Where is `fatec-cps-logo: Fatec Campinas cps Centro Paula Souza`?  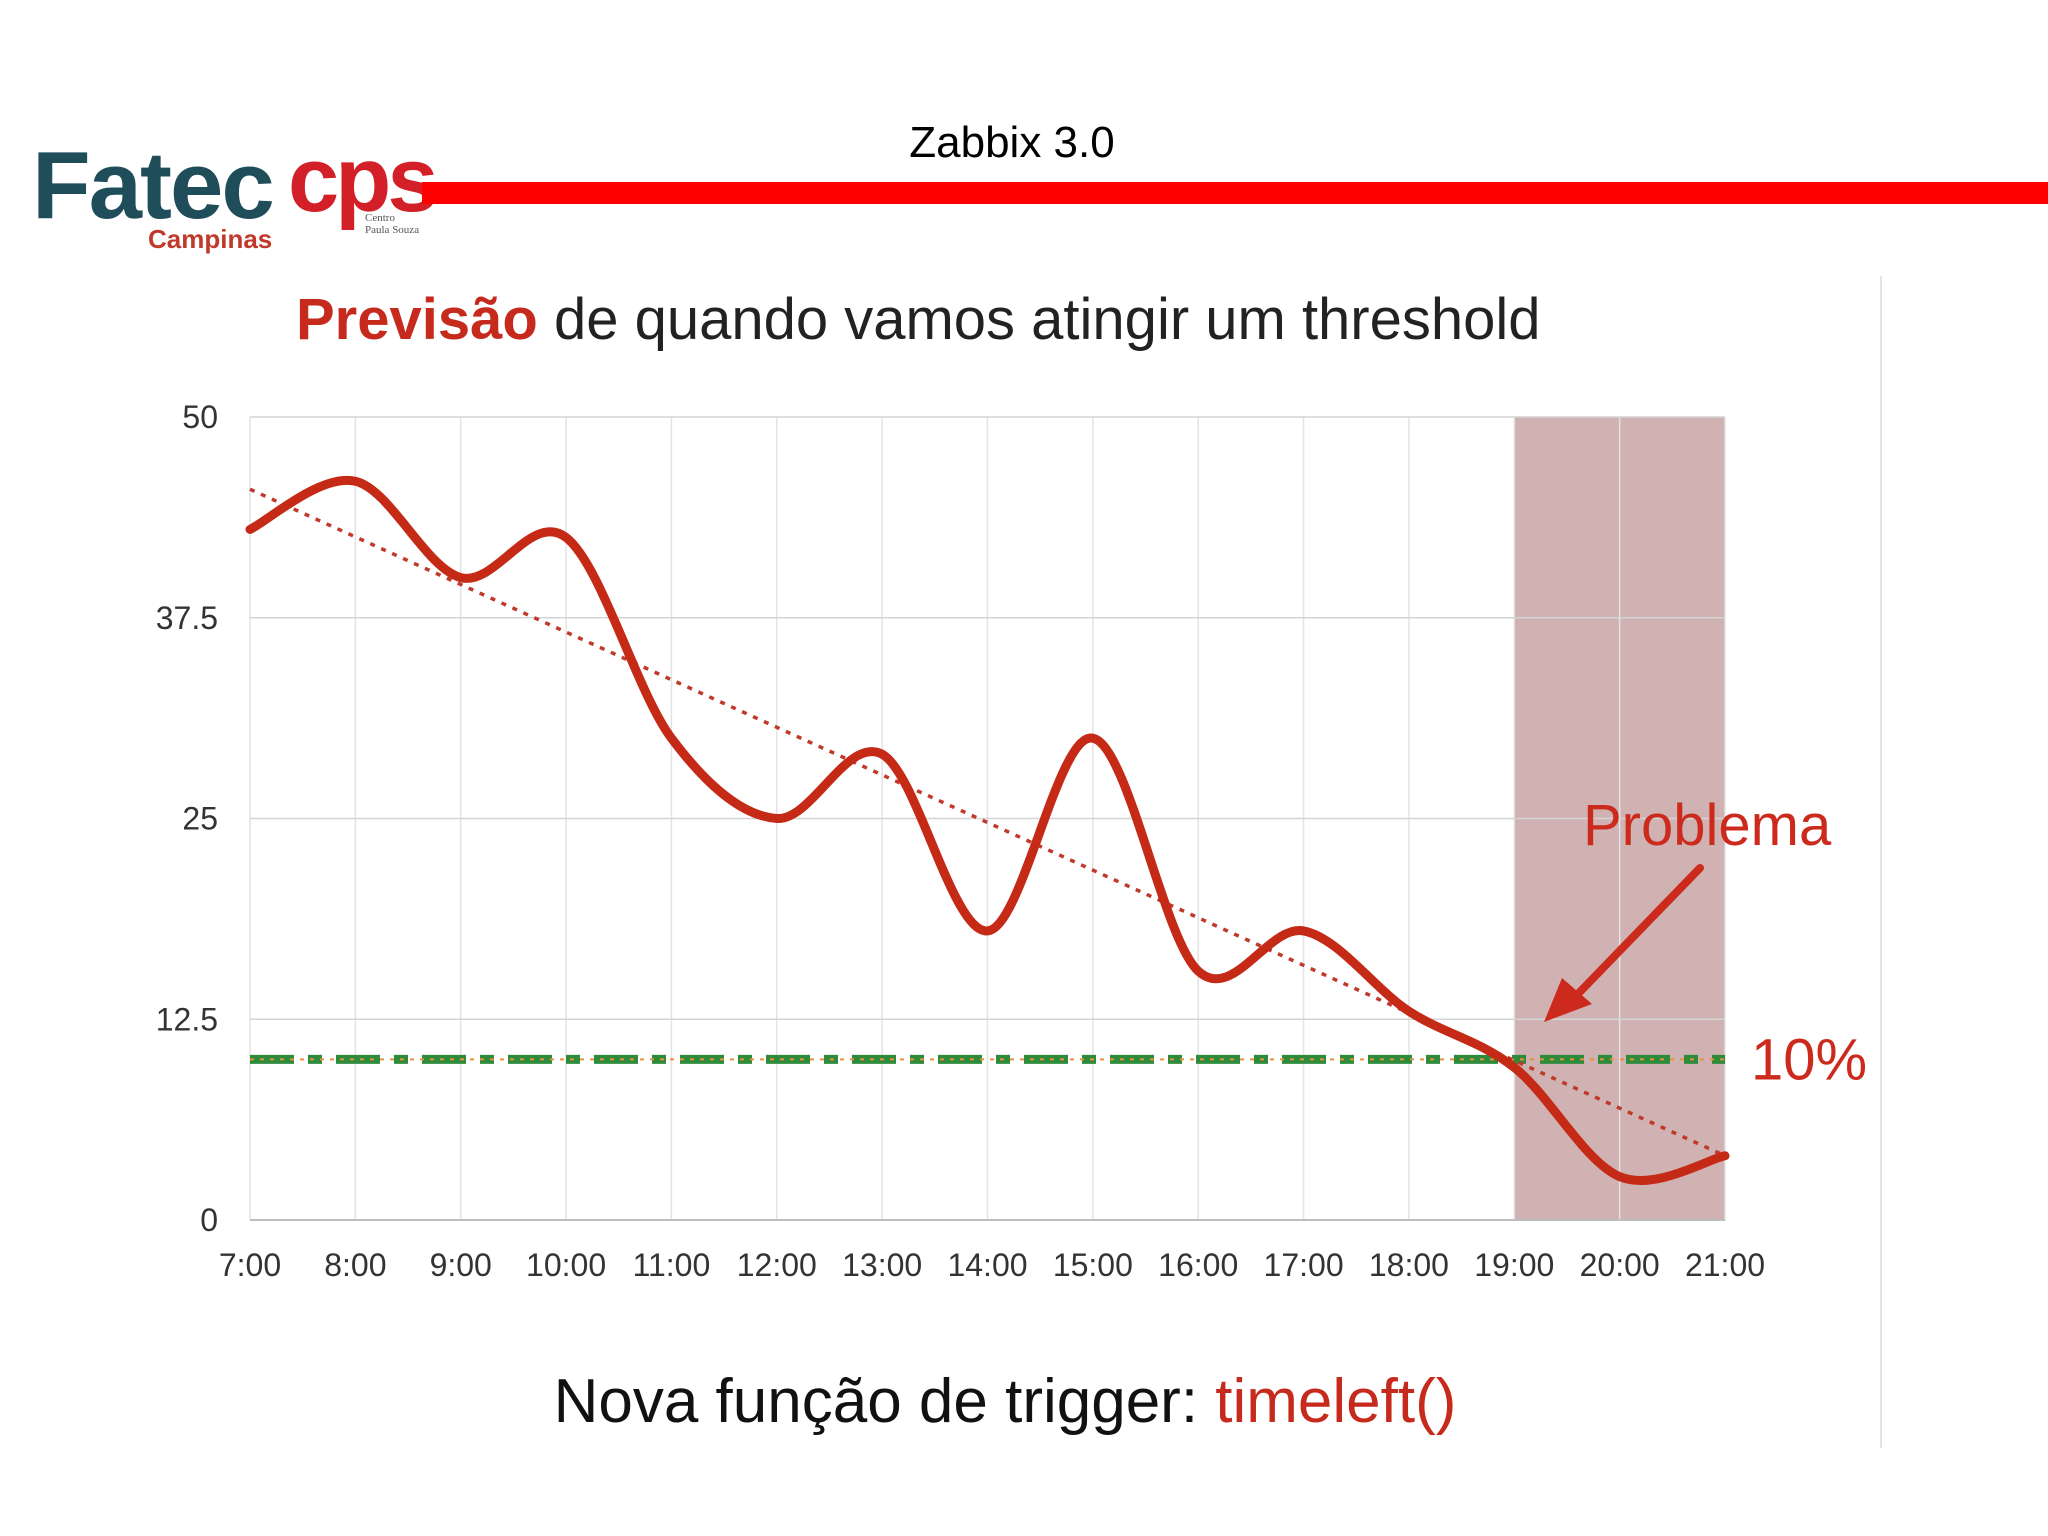
fatec-cps-logo: Fatec Campinas cps Centro Paula Souza is located at coordinates (235, 195).